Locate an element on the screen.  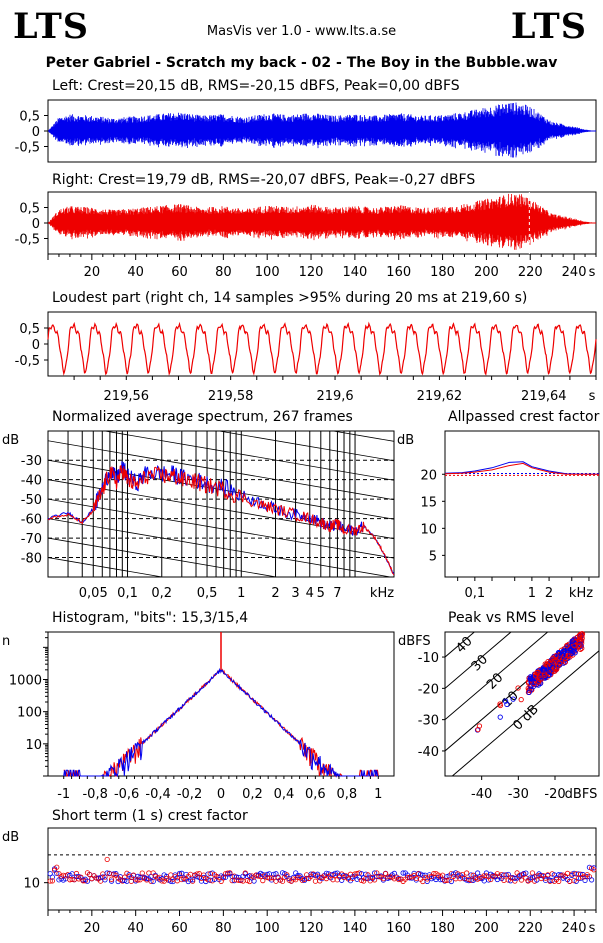
x-tick-label: 1 is located at coordinates (378, 794).